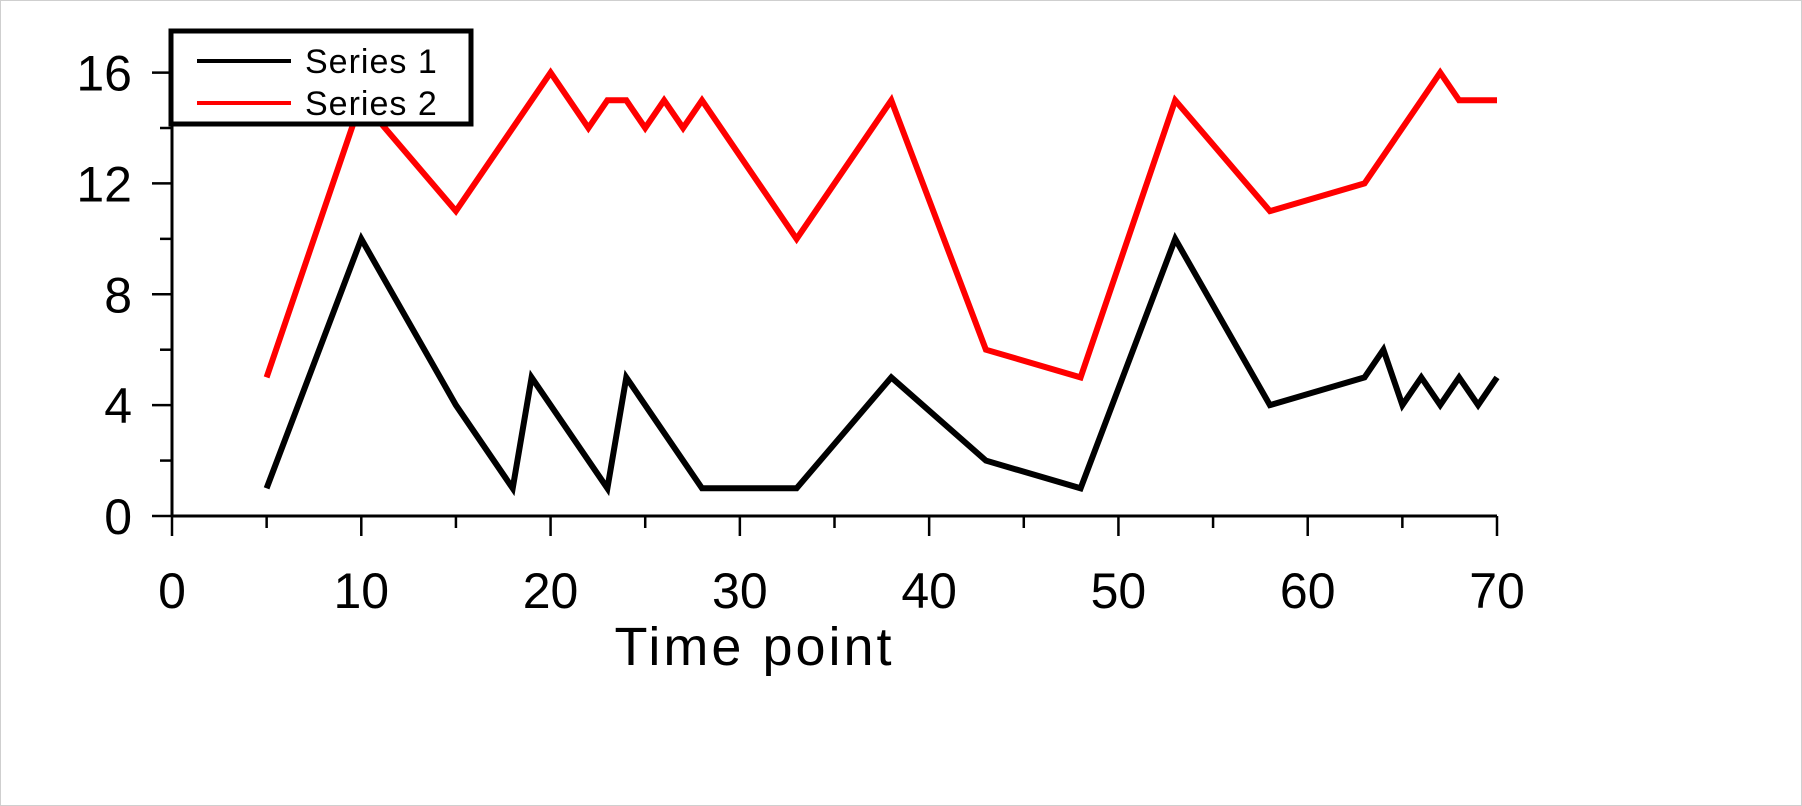 The width and height of the screenshot is (1802, 806). What do you see at coordinates (361, 591) in the screenshot?
I see `x-tick-label: 10` at bounding box center [361, 591].